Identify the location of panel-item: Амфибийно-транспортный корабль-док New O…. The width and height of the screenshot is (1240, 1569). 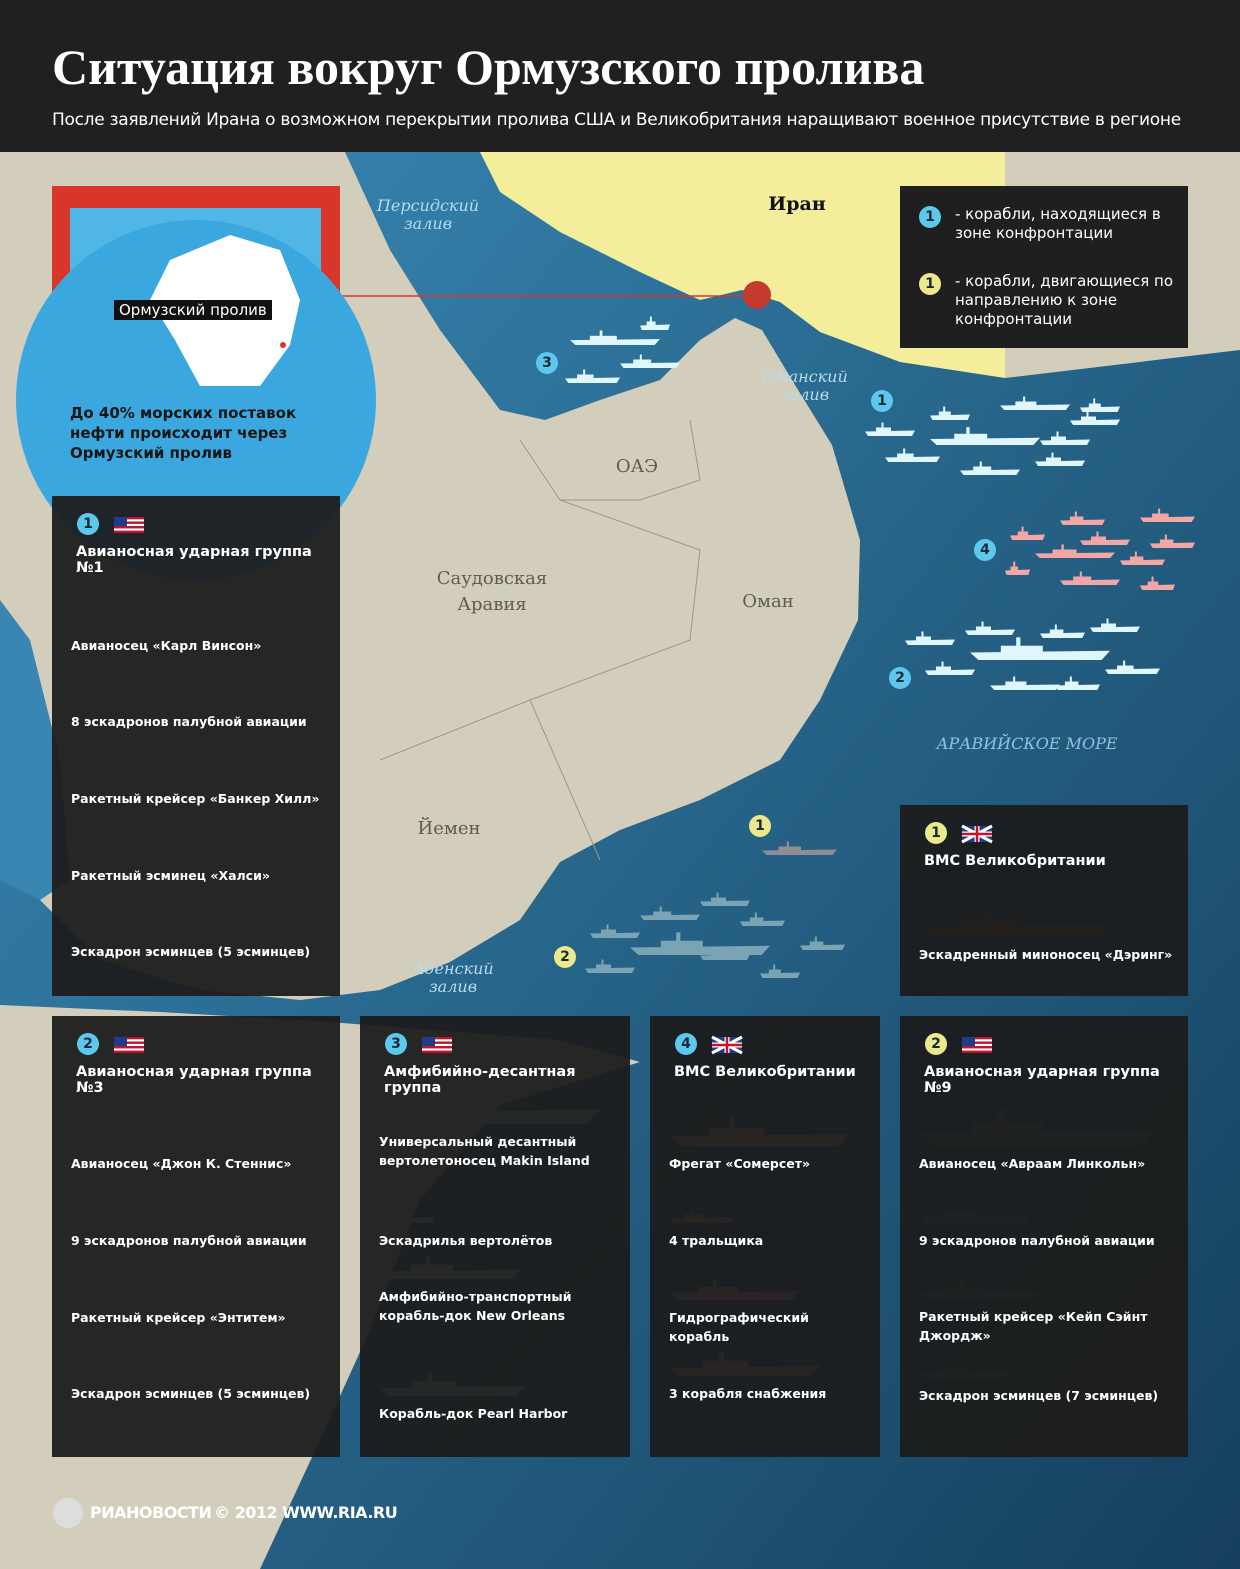
(475, 1306).